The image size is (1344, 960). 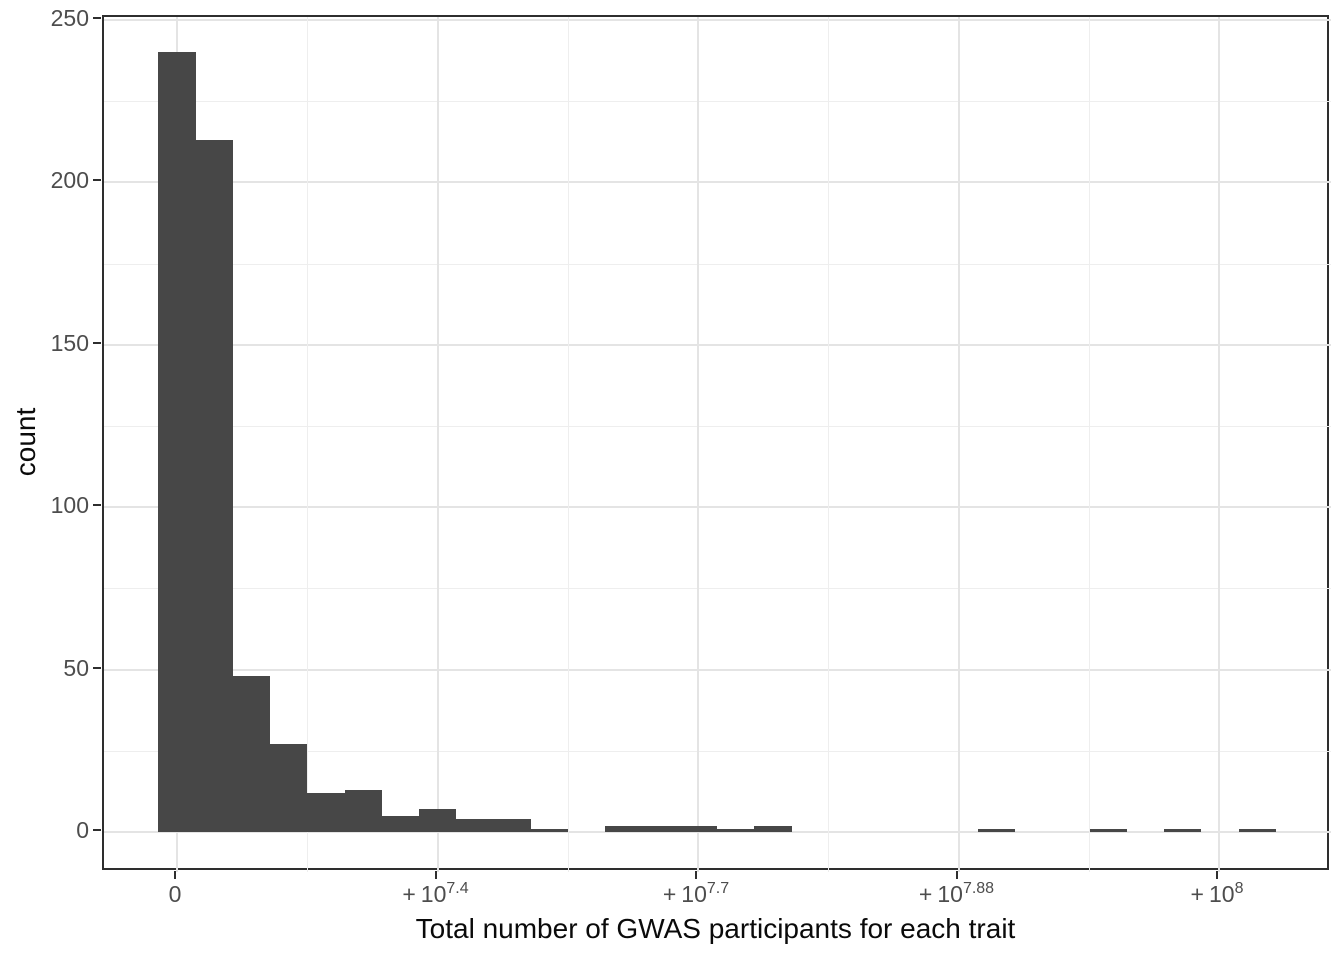 I want to click on exponent: 7.4, so click(x=457, y=888).